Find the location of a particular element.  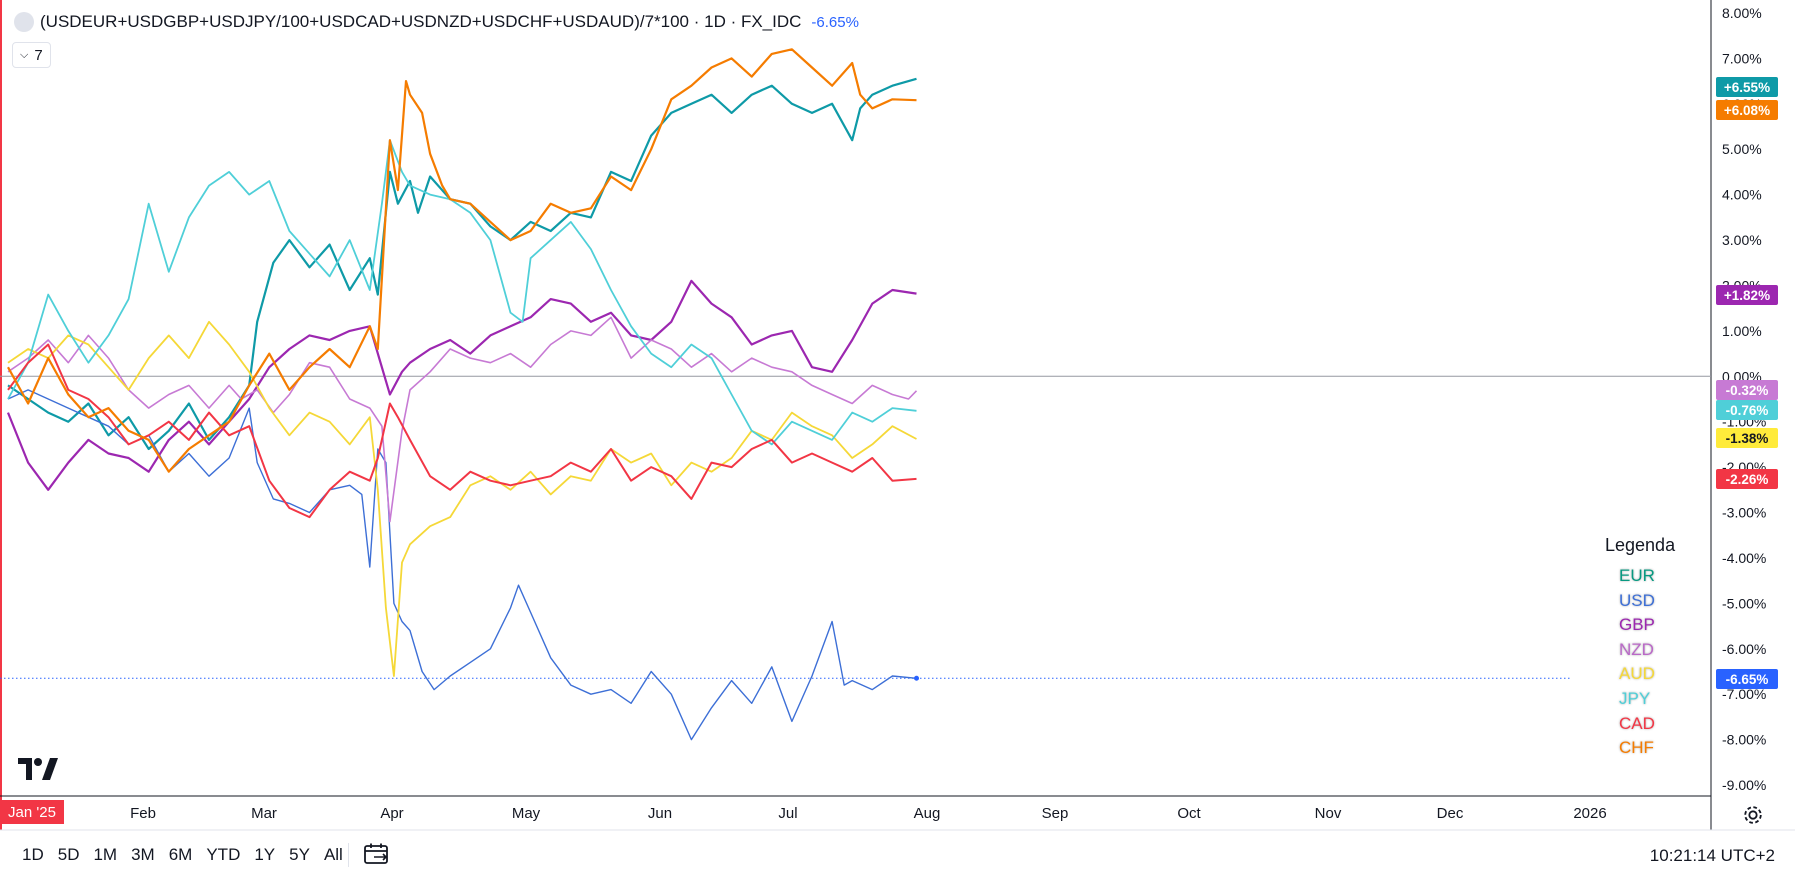

x-tick-label: Feb is located at coordinates (143, 813).